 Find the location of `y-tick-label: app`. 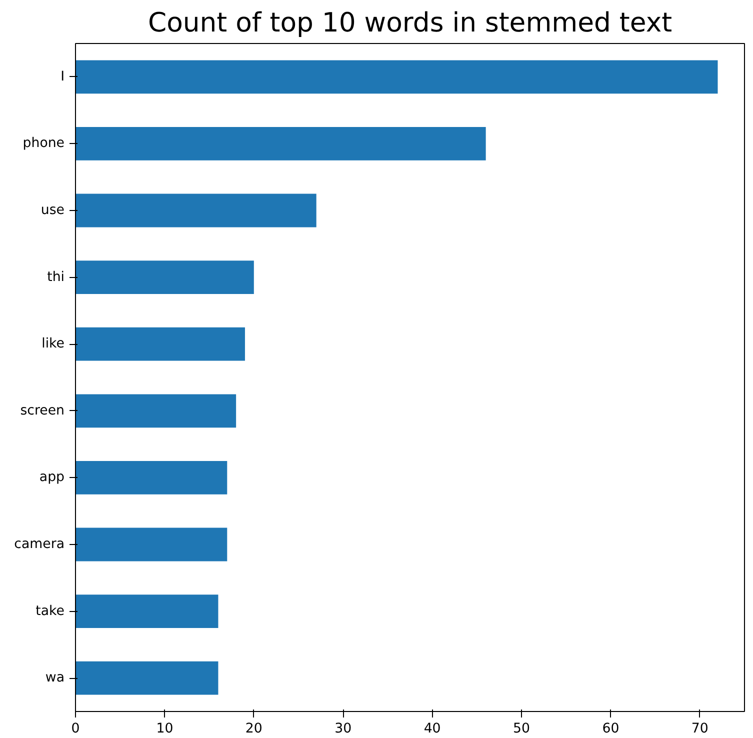

y-tick-label: app is located at coordinates (52, 478).